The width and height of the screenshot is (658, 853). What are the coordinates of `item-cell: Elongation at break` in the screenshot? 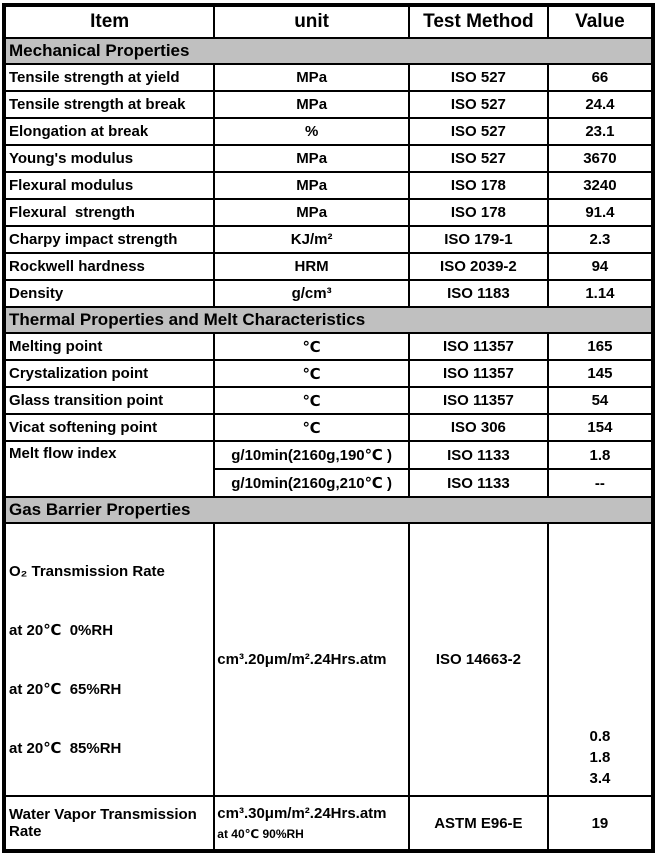 It's located at (109, 131).